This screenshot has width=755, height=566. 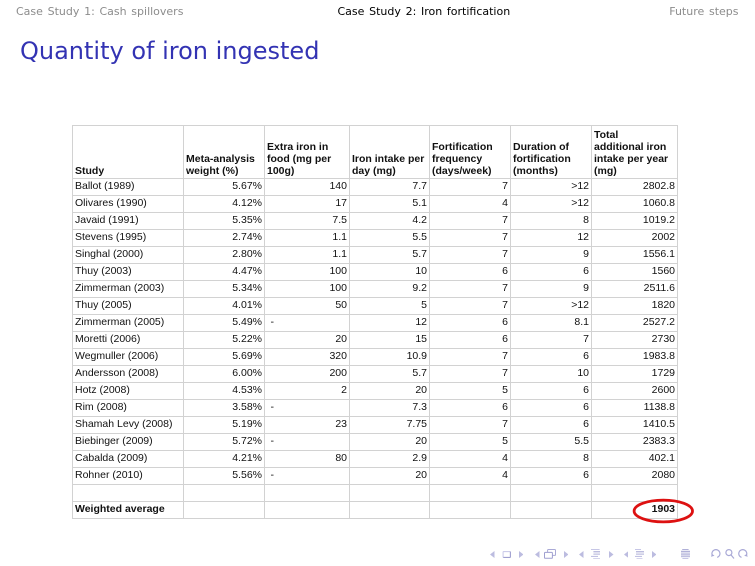 What do you see at coordinates (566, 554) in the screenshot?
I see `next-frame-arrow-icon` at bounding box center [566, 554].